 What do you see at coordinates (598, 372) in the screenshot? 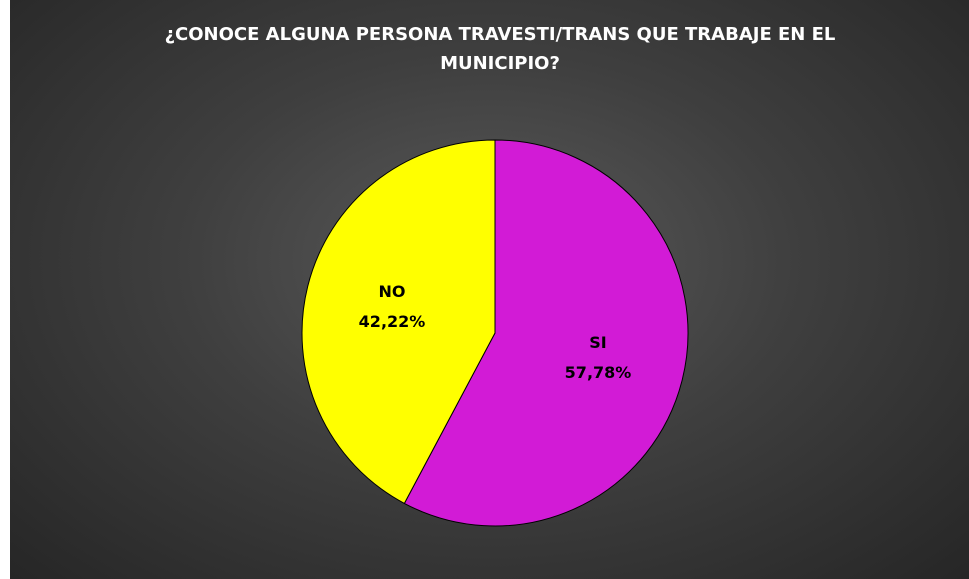
I see `slice-value-label: 57,78%` at bounding box center [598, 372].